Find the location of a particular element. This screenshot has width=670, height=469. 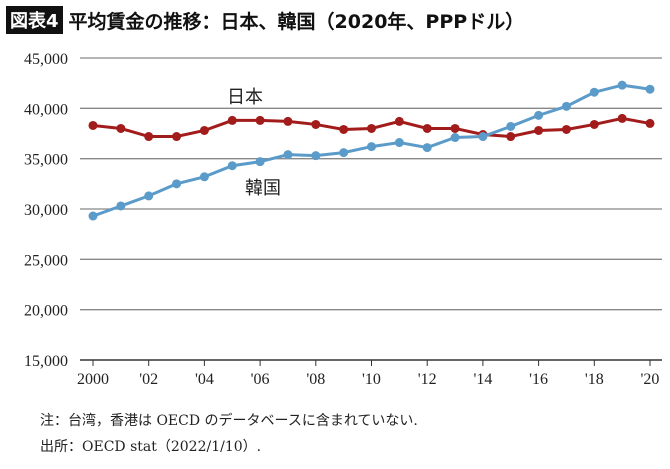

x-tick-label: '18 is located at coordinates (594, 379).